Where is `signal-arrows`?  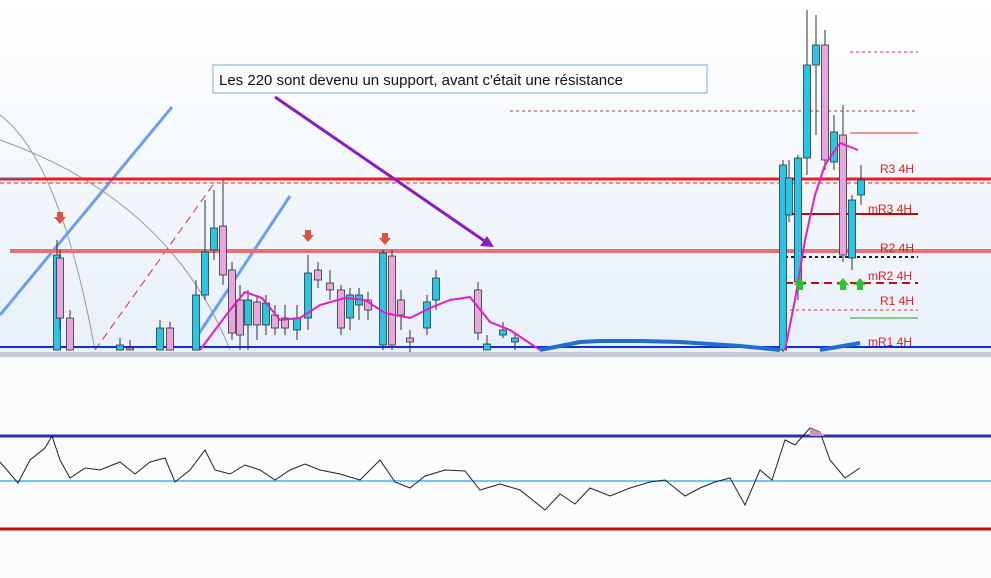 signal-arrows is located at coordinates (460, 251).